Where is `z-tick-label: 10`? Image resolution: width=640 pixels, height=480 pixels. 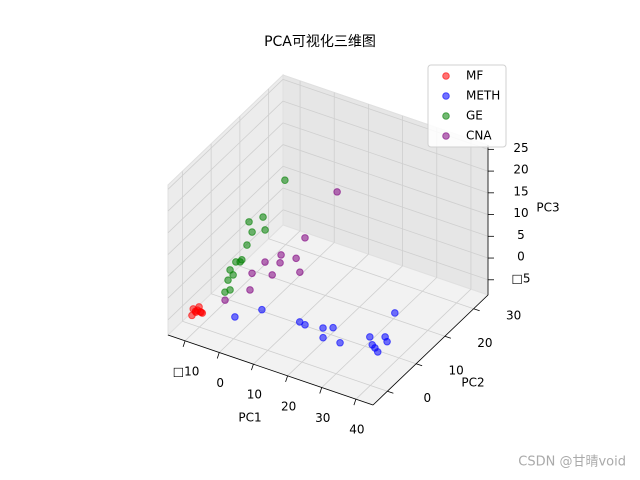 z-tick-label: 10 is located at coordinates (520, 213).